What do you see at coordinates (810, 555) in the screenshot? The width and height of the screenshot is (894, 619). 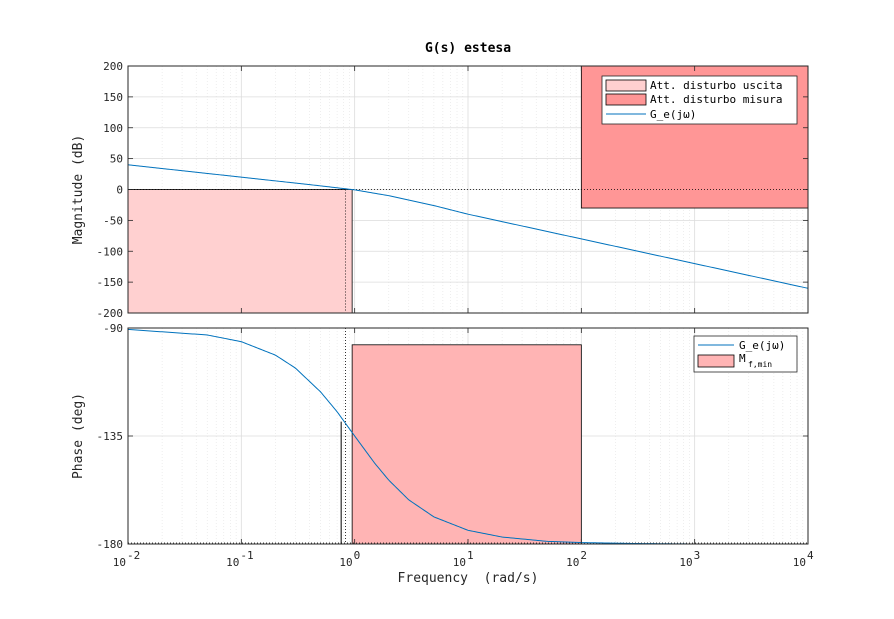 I see `svg-text: 4` at bounding box center [810, 555].